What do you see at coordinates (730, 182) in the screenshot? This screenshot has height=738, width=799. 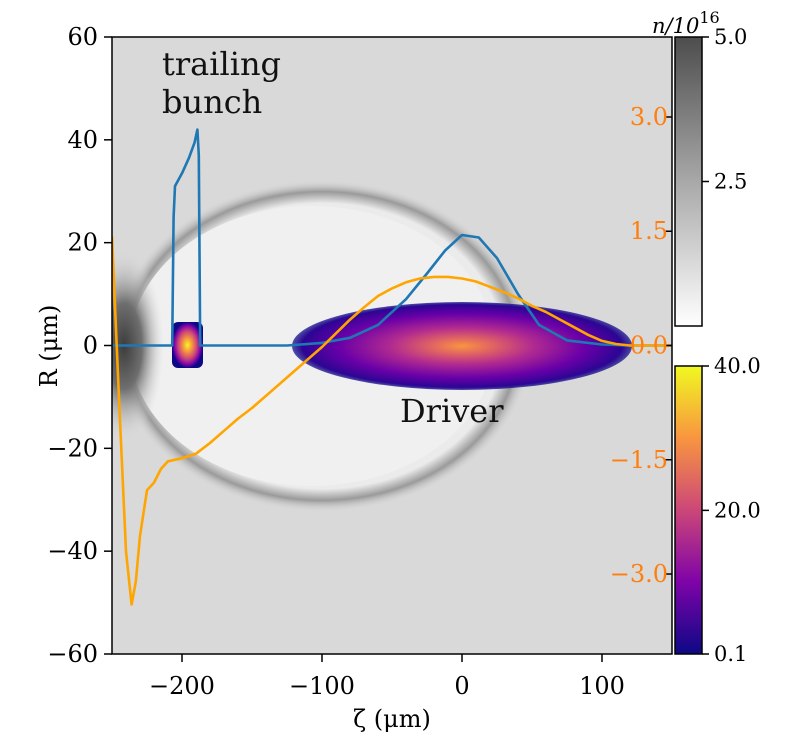 I see `colorbar-tick-label: 2.5` at bounding box center [730, 182].